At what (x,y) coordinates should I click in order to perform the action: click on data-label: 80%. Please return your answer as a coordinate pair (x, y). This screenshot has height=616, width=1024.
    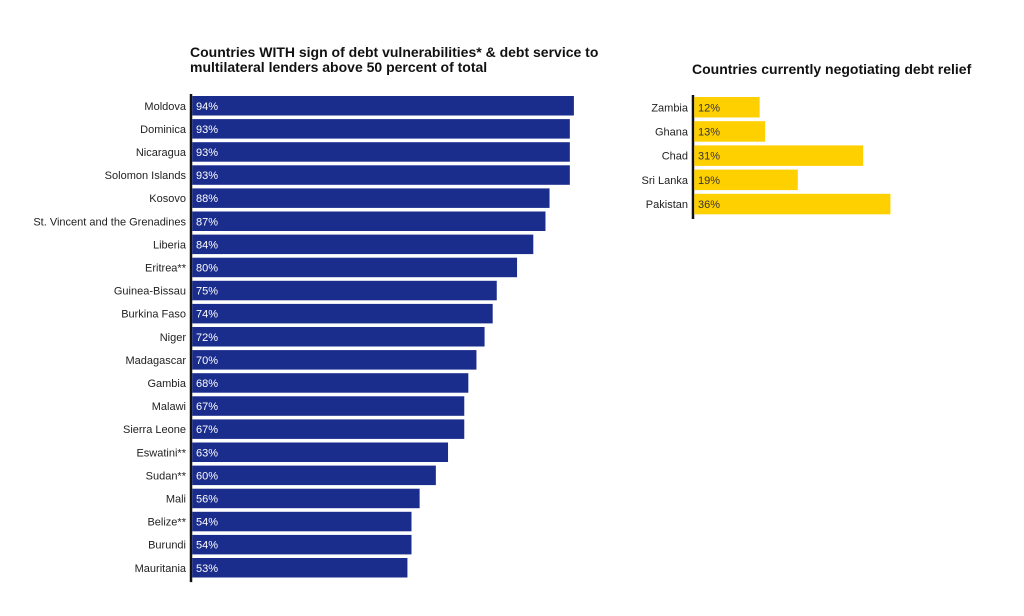
    Looking at the image, I should click on (207, 268).